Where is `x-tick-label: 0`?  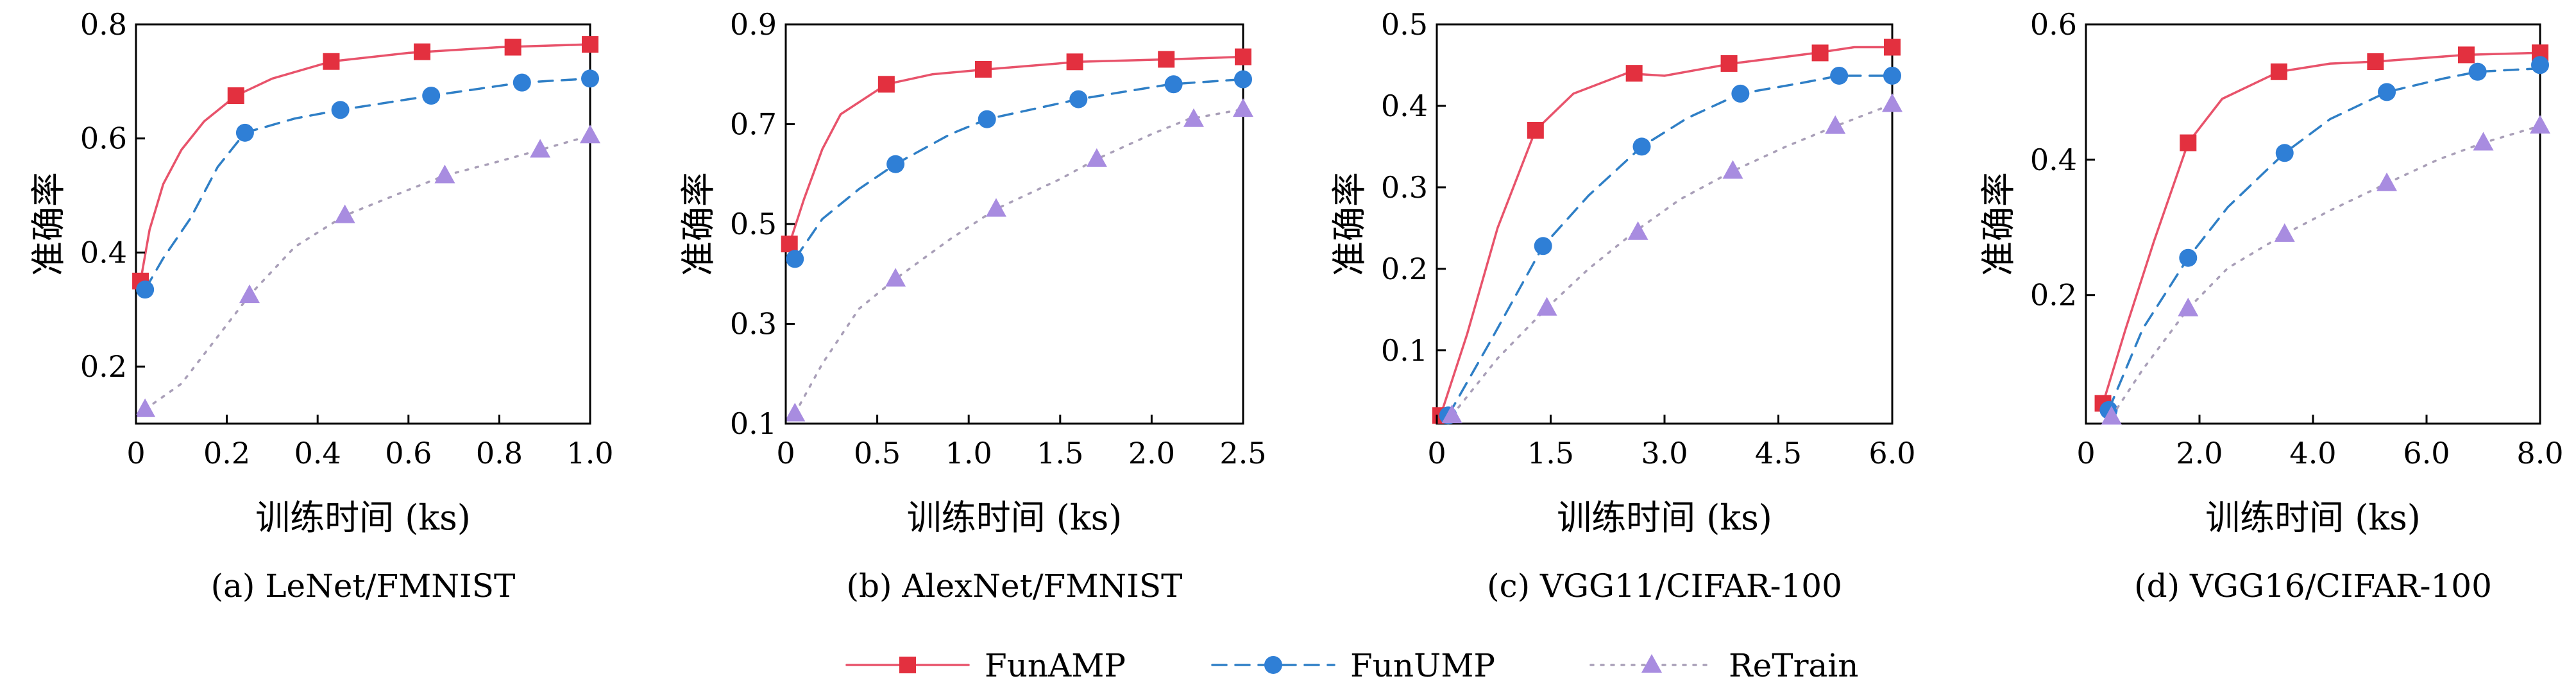
x-tick-label: 0 is located at coordinates (135, 453).